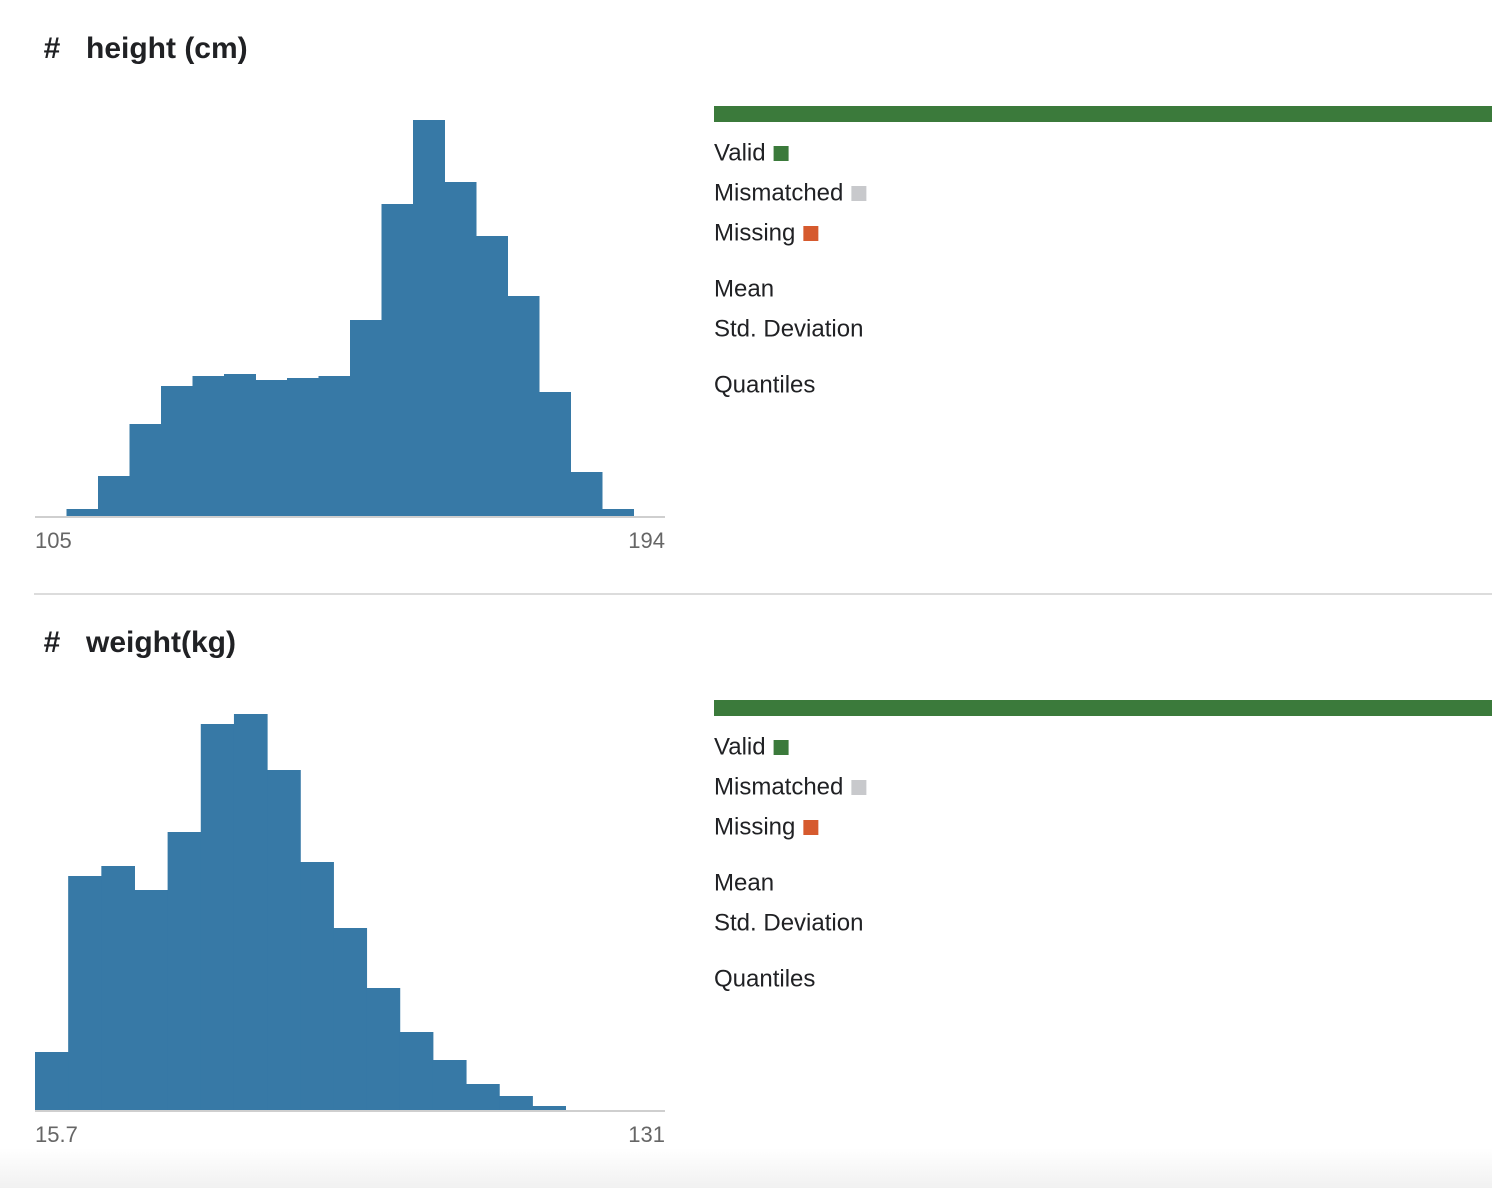  I want to click on column-title: weight(kg), so click(160, 642).